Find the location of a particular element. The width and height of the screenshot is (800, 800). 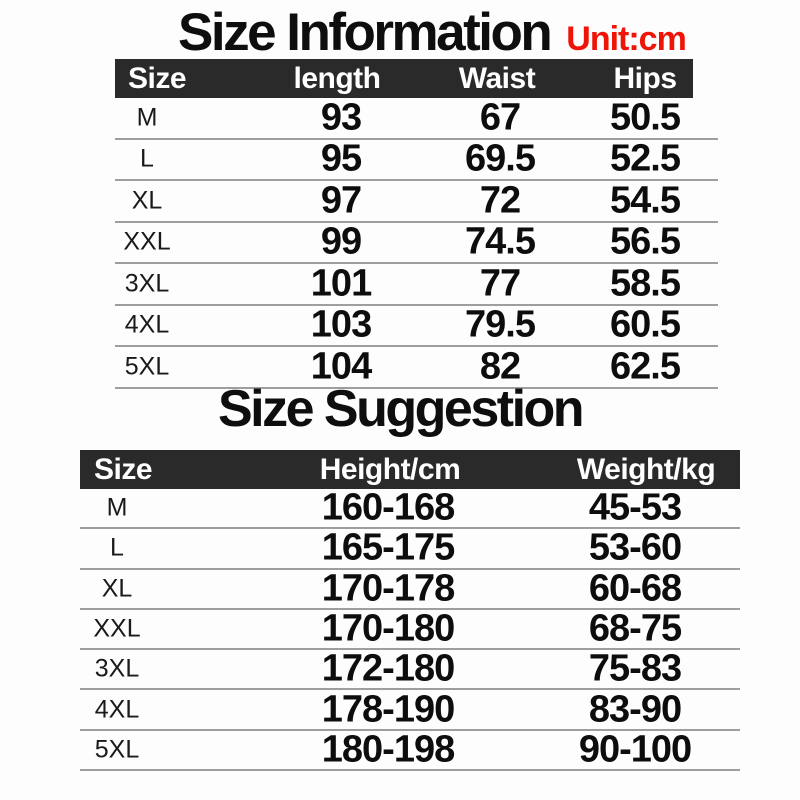

waist-cell: 72 is located at coordinates (500, 200).